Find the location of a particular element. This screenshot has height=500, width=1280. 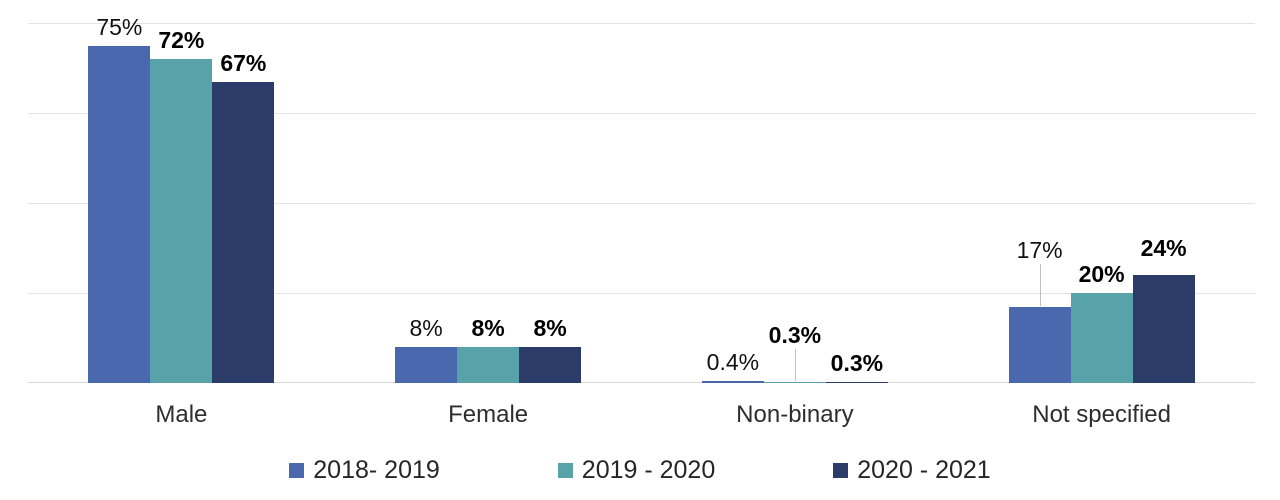

bar-group-male: 75% 72% 67% is located at coordinates (181, 199).